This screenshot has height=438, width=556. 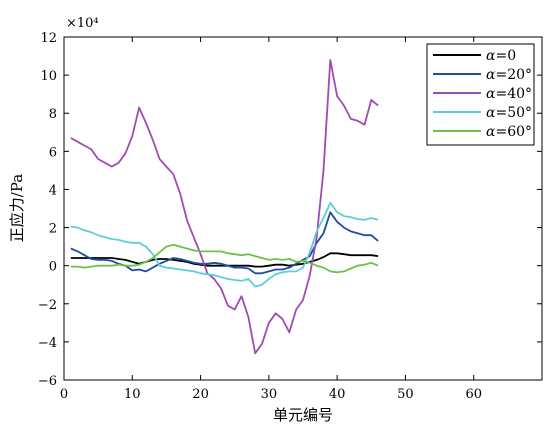 I want to click on legend-alpha-value: =60°, so click(x=513, y=132).